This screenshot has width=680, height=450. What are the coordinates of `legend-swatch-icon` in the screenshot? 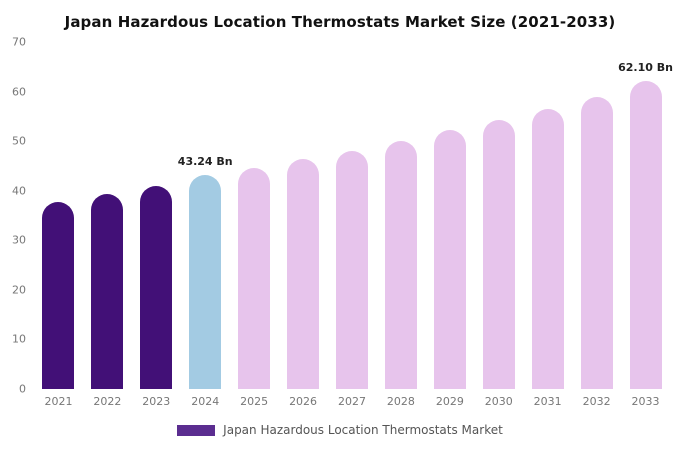 It's located at (196, 430).